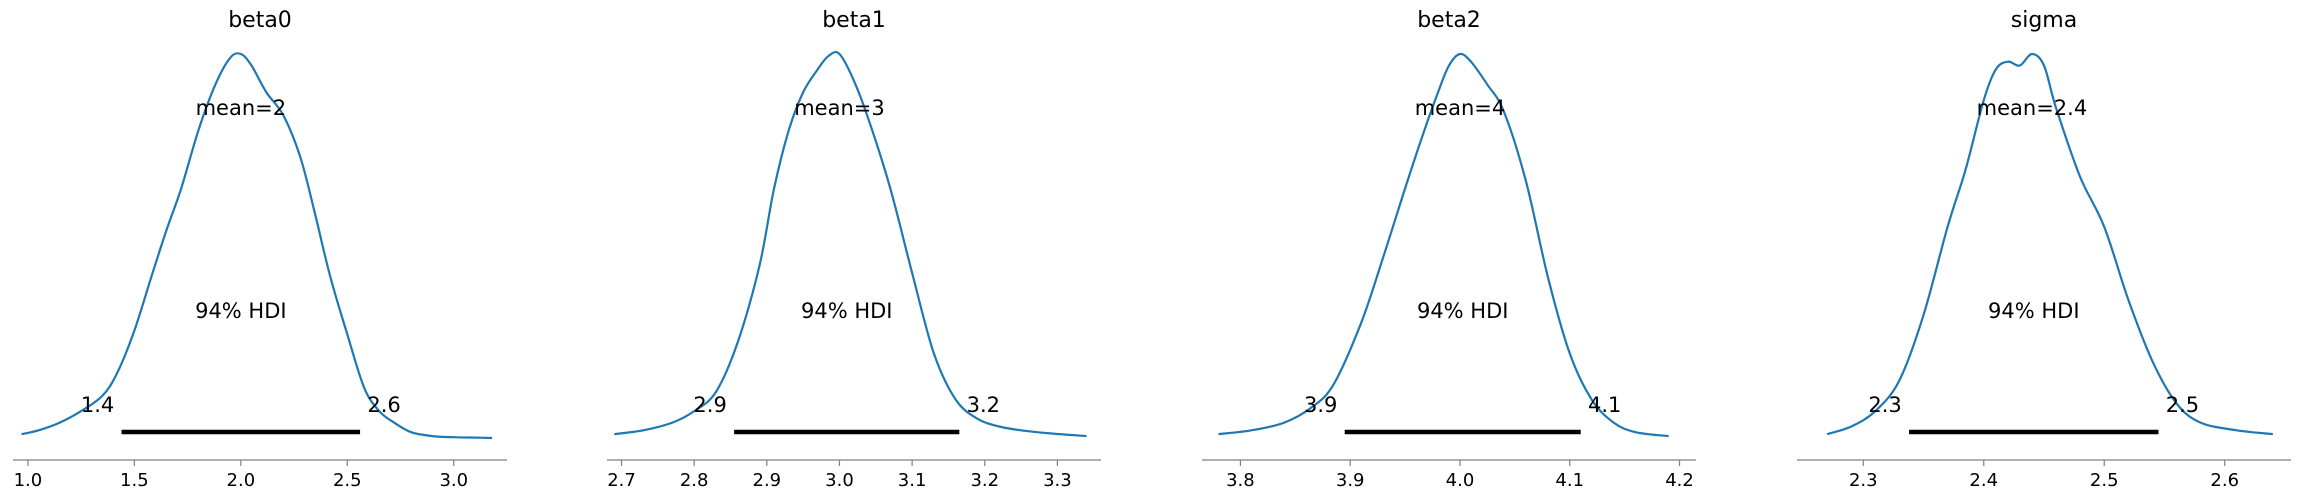 The width and height of the screenshot is (2301, 497). What do you see at coordinates (2032, 108) in the screenshot?
I see `mean-label: mean=2.4` at bounding box center [2032, 108].